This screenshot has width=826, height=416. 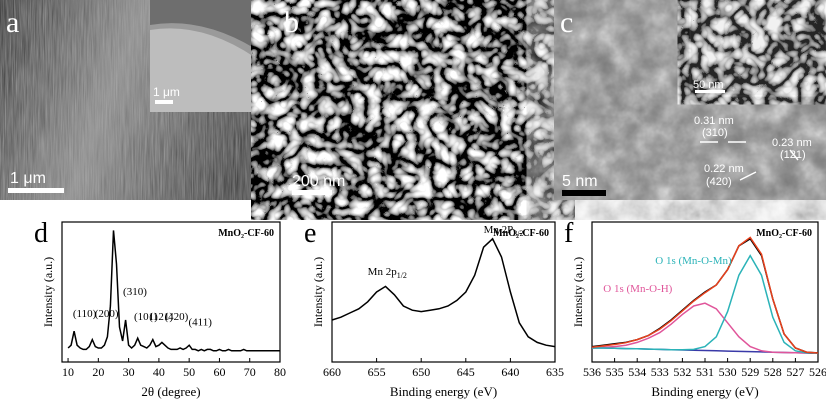 I want to click on annotation: O 1s (Mn-O-H), so click(x=637, y=289).